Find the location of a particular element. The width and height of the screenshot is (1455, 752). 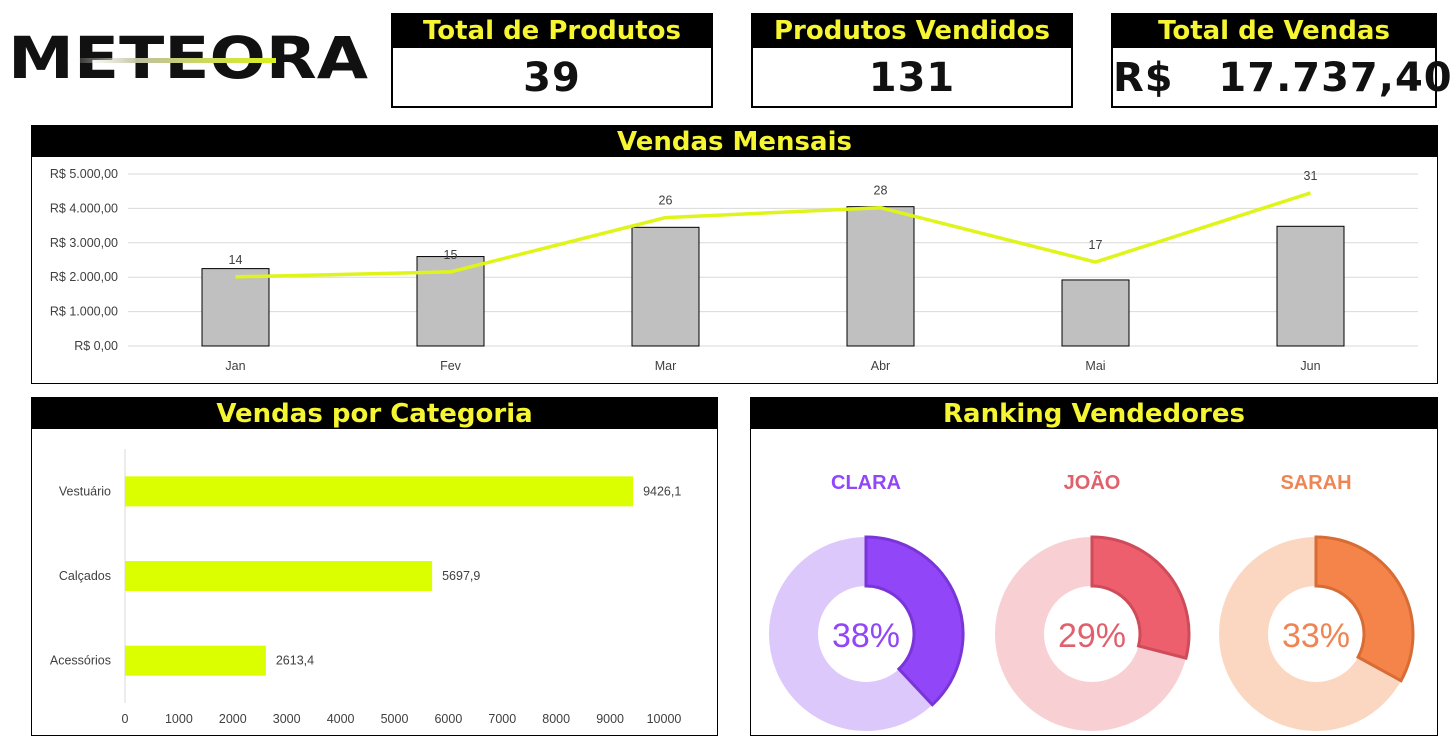

x-tick-label: 10000 is located at coordinates (664, 719).